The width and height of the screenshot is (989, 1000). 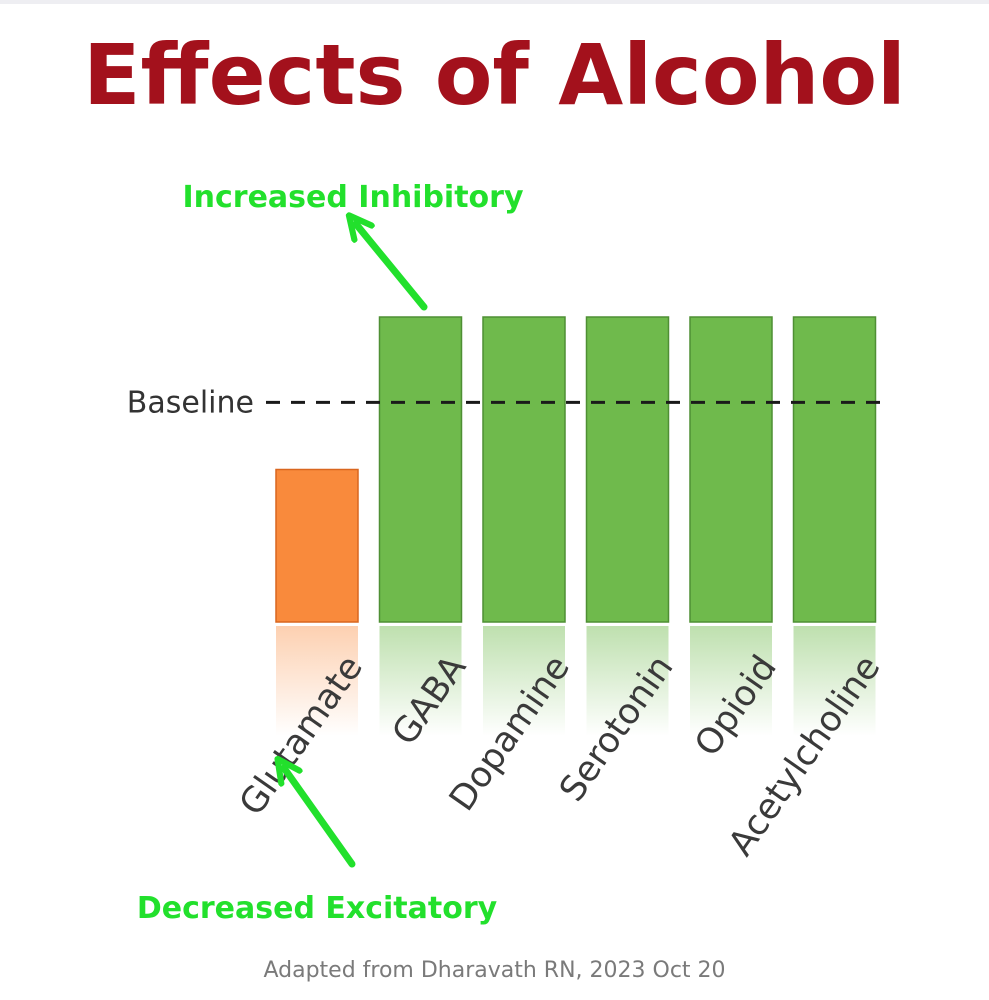 What do you see at coordinates (190, 402) in the screenshot?
I see `baseline-label: Baseline` at bounding box center [190, 402].